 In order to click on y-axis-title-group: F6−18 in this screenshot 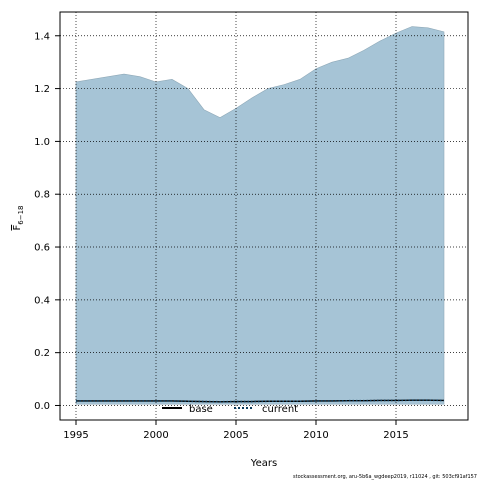, I will do `click(18, 218)`.